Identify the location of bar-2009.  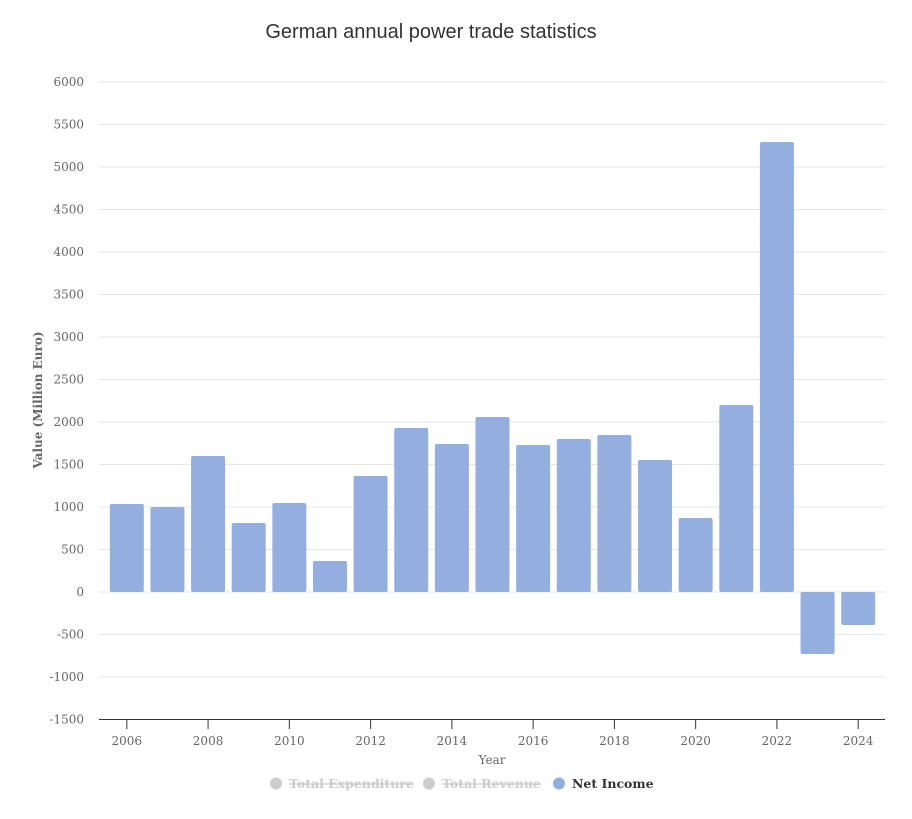
(248, 557).